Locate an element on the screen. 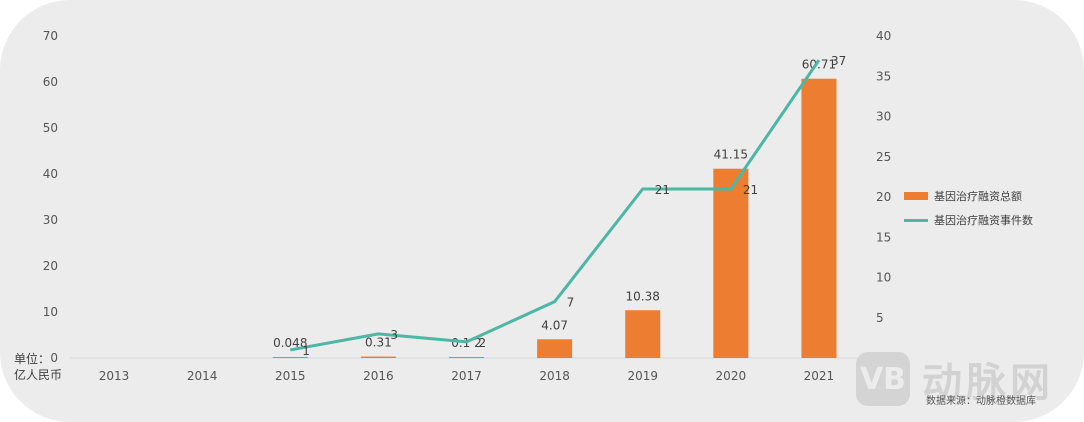  bar-data-label: 4.07 is located at coordinates (554, 325).